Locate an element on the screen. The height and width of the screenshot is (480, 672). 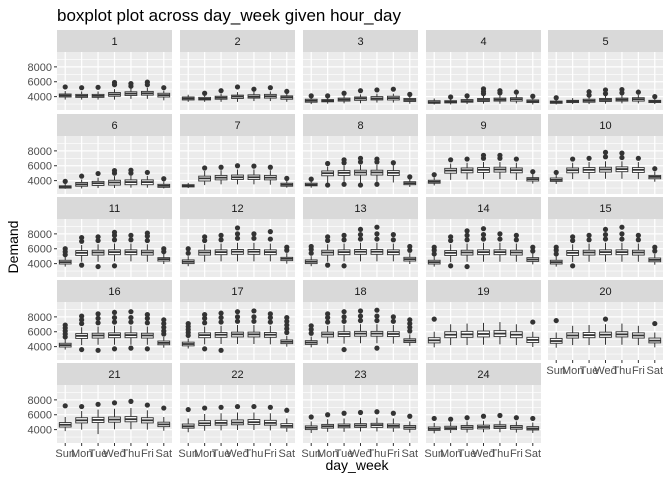
facet-strip-label: 9 is located at coordinates (483, 126).